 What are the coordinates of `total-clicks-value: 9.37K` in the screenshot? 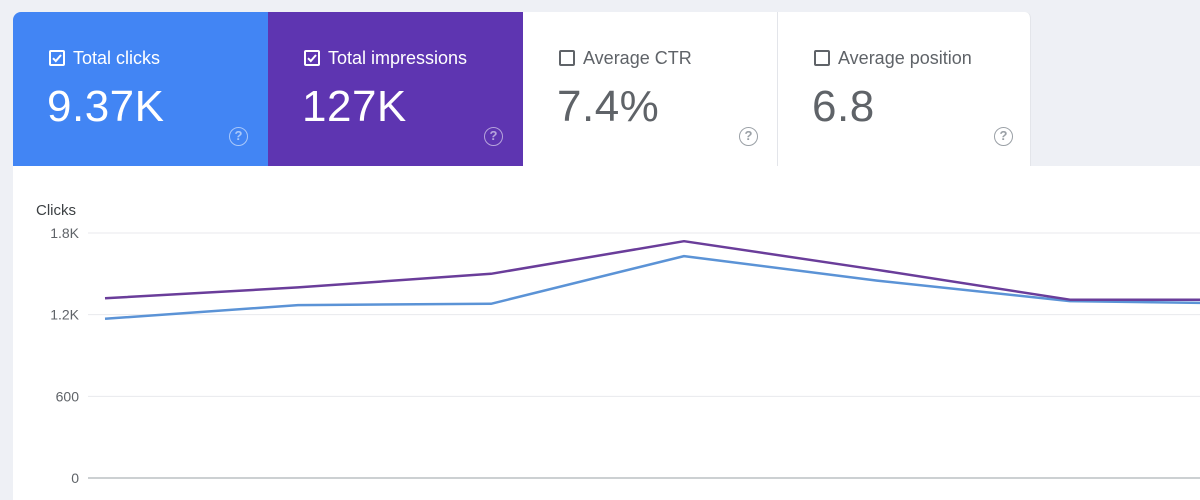 It's located at (106, 106).